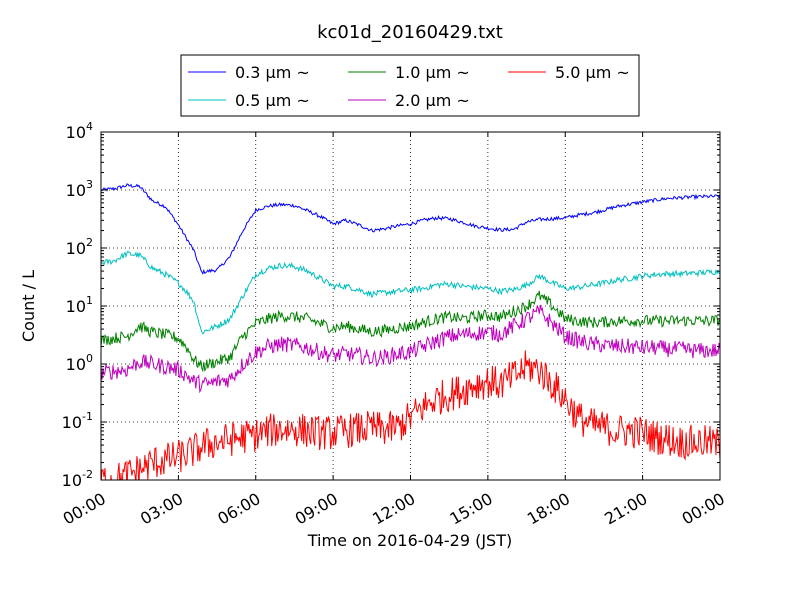 The width and height of the screenshot is (800, 600). What do you see at coordinates (592, 72) in the screenshot?
I see `legend-label: 5.0 μm ~` at bounding box center [592, 72].